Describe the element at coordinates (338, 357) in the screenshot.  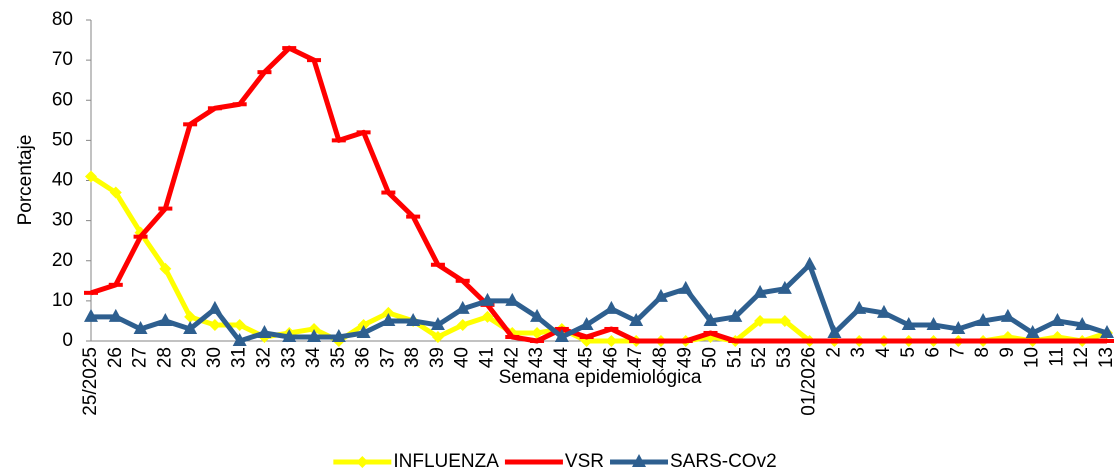
I see `x-tick-label: 35` at that location.